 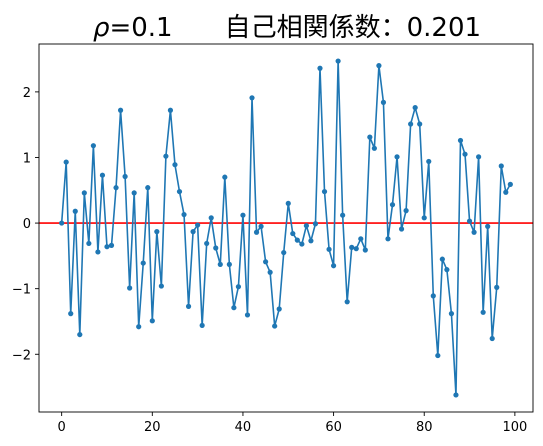 I want to click on x-tick-label: 40, so click(x=243, y=427).